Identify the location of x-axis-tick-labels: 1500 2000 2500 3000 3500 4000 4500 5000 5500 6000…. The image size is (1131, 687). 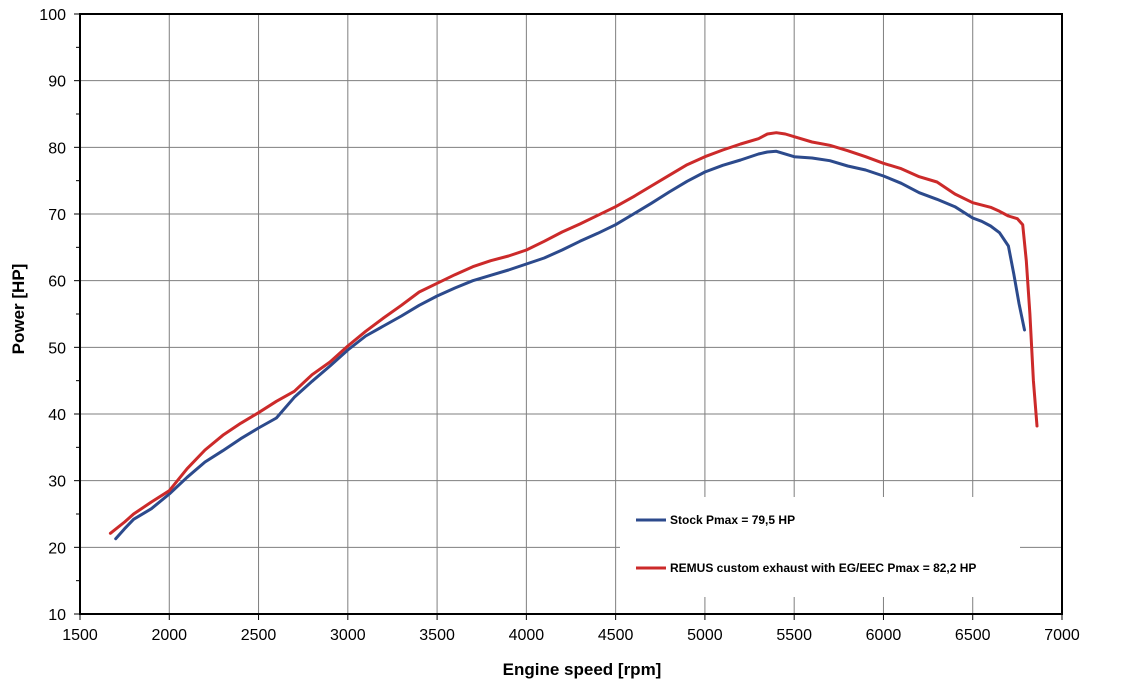
(571, 629).